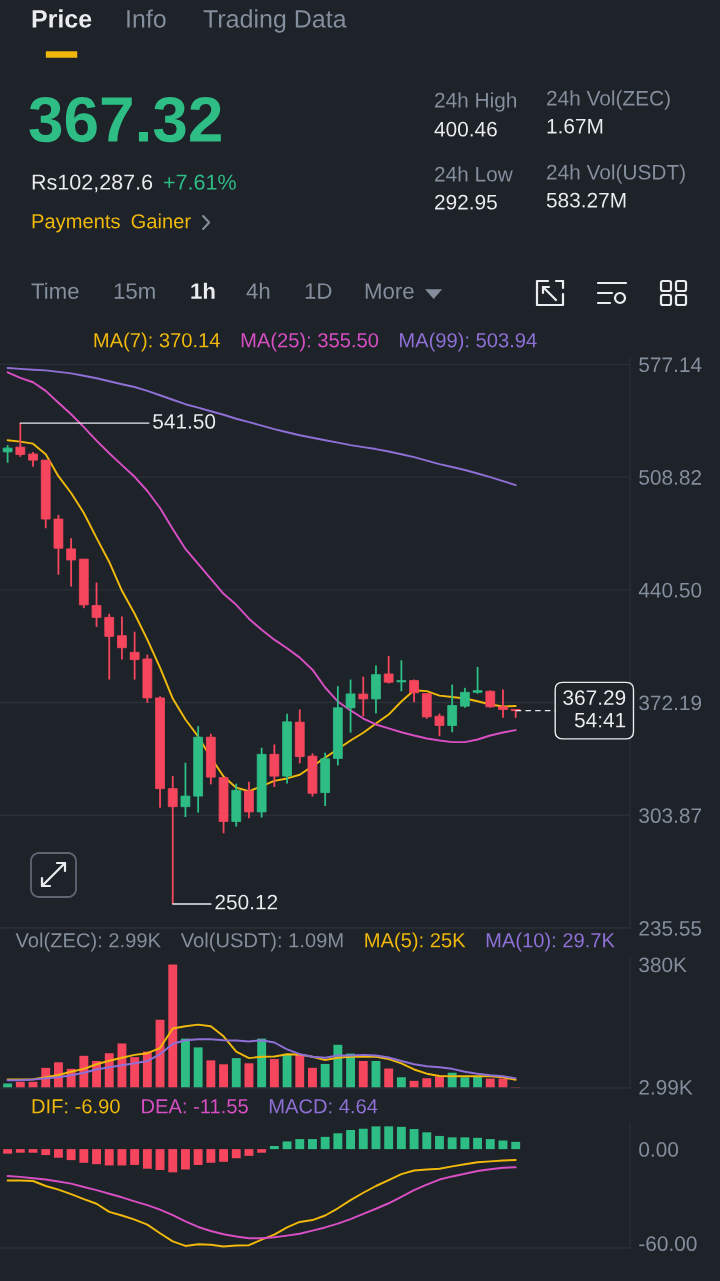 This screenshot has width=720, height=1281. I want to click on text: 583.27M, so click(586, 200).